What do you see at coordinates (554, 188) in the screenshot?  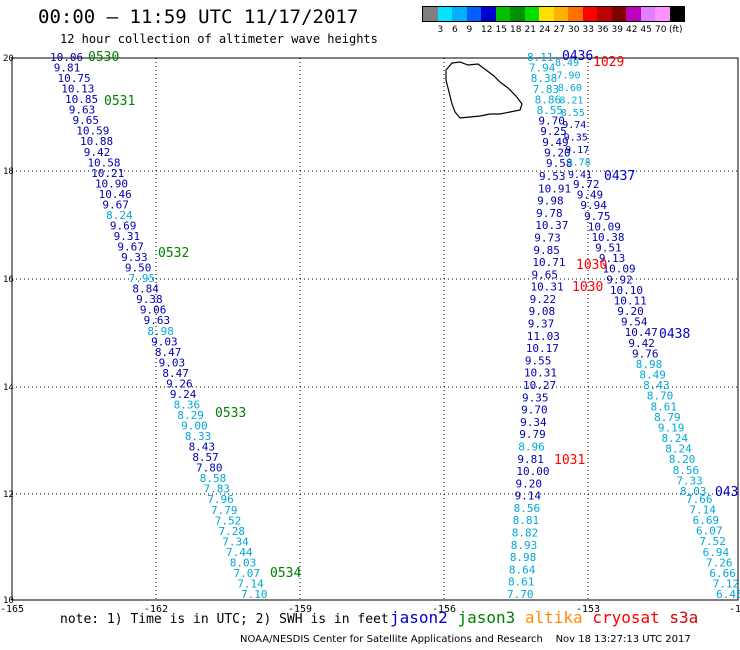 I see `swh-value: 10.91` at bounding box center [554, 188].